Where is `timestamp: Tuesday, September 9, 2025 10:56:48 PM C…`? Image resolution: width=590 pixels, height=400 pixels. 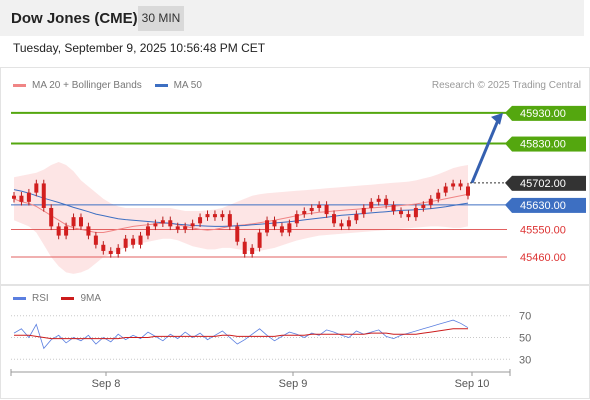
timestamp: Tuesday, September 9, 2025 10:56:48 PM C… is located at coordinates (139, 48).